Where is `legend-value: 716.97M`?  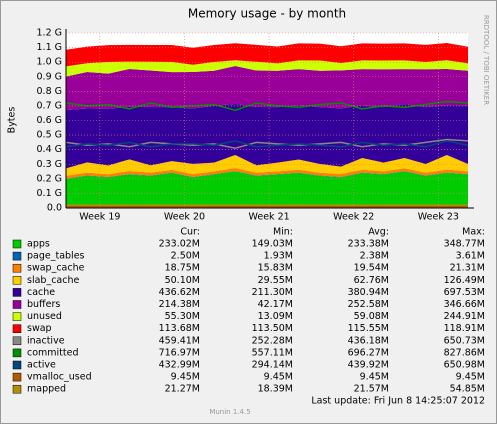
legend-value: 716.97M is located at coordinates (179, 352).